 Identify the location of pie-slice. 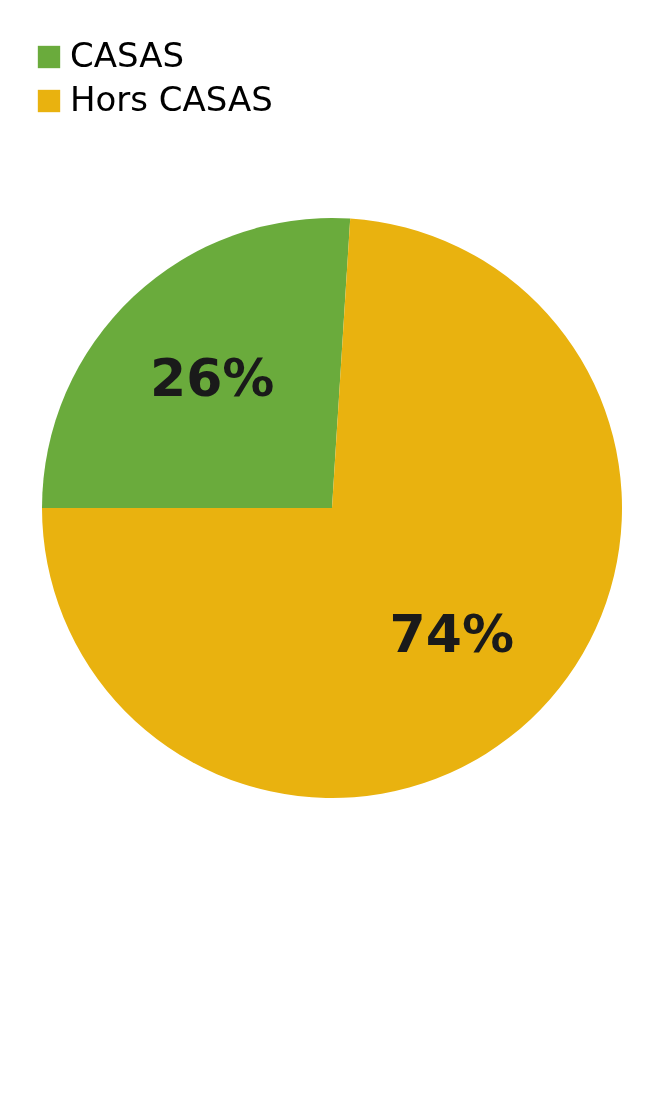
(196, 363).